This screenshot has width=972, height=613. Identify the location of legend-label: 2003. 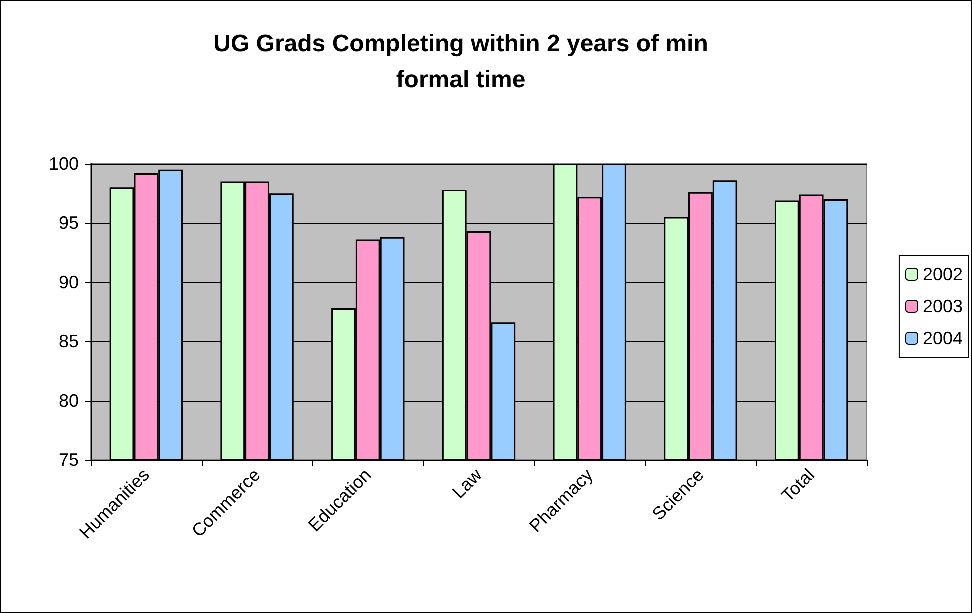
(943, 306).